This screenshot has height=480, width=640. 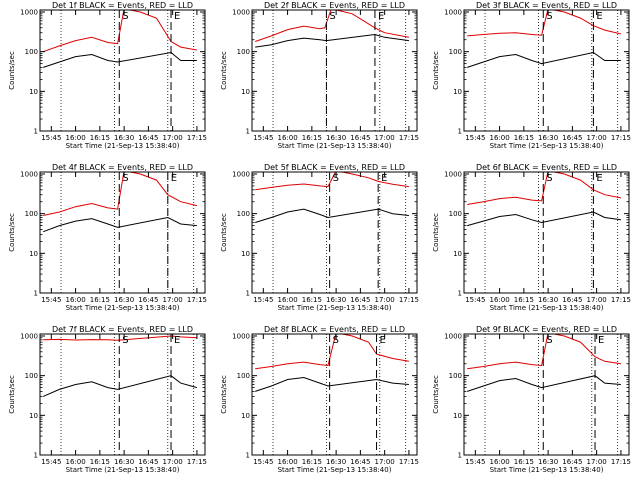 I want to click on chart-title: Det 9f BLACK = Events, RED = LLD, so click(x=546, y=329).